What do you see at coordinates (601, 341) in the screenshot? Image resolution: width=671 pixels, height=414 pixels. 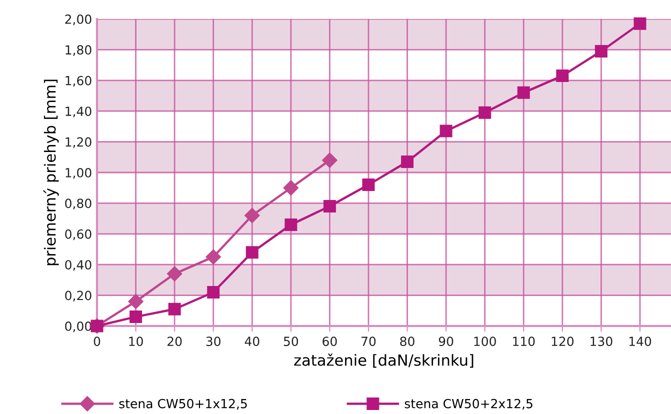 I see `x-tick-label: 130` at bounding box center [601, 341].